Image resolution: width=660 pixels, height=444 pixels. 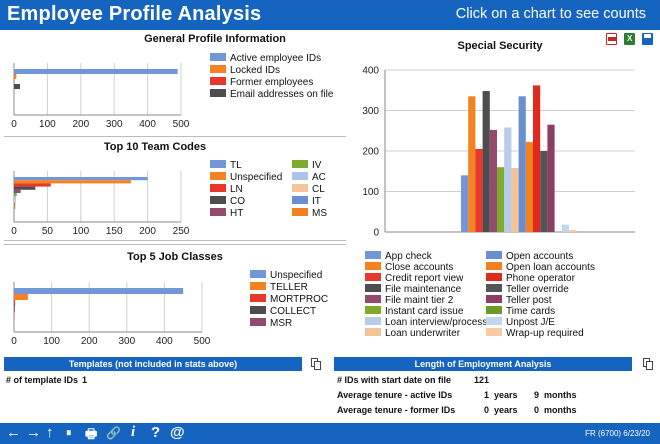 What do you see at coordinates (611, 39) in the screenshot?
I see `pdf-icon` at bounding box center [611, 39].